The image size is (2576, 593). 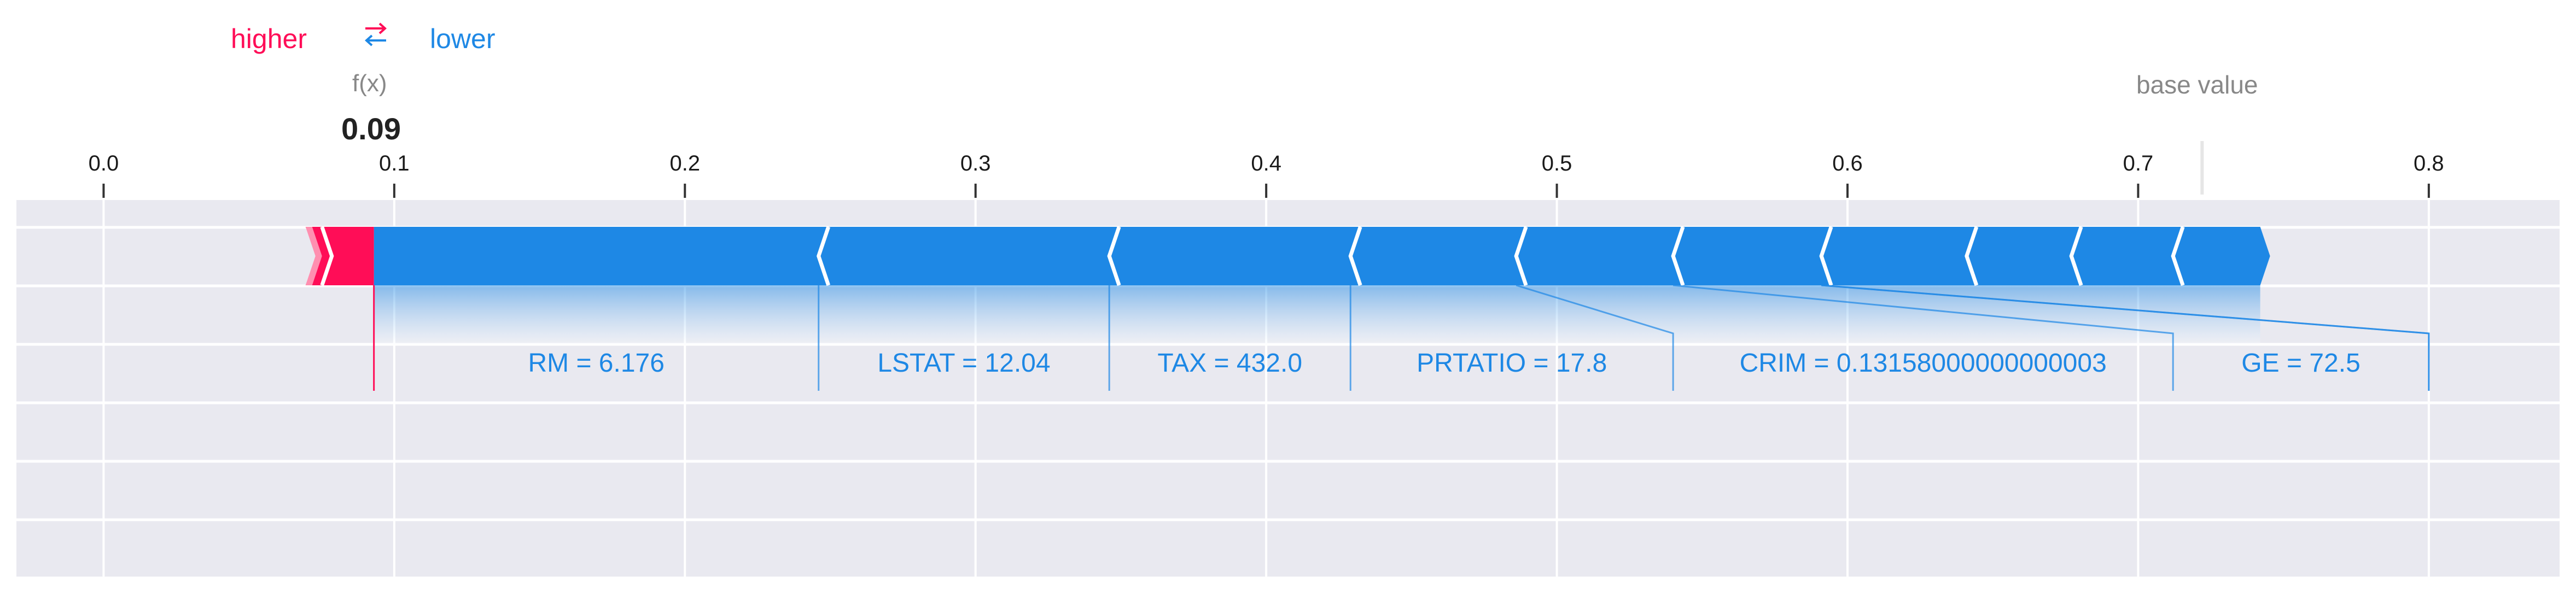 I want to click on x-tick-label: 0.4, so click(x=1266, y=163).